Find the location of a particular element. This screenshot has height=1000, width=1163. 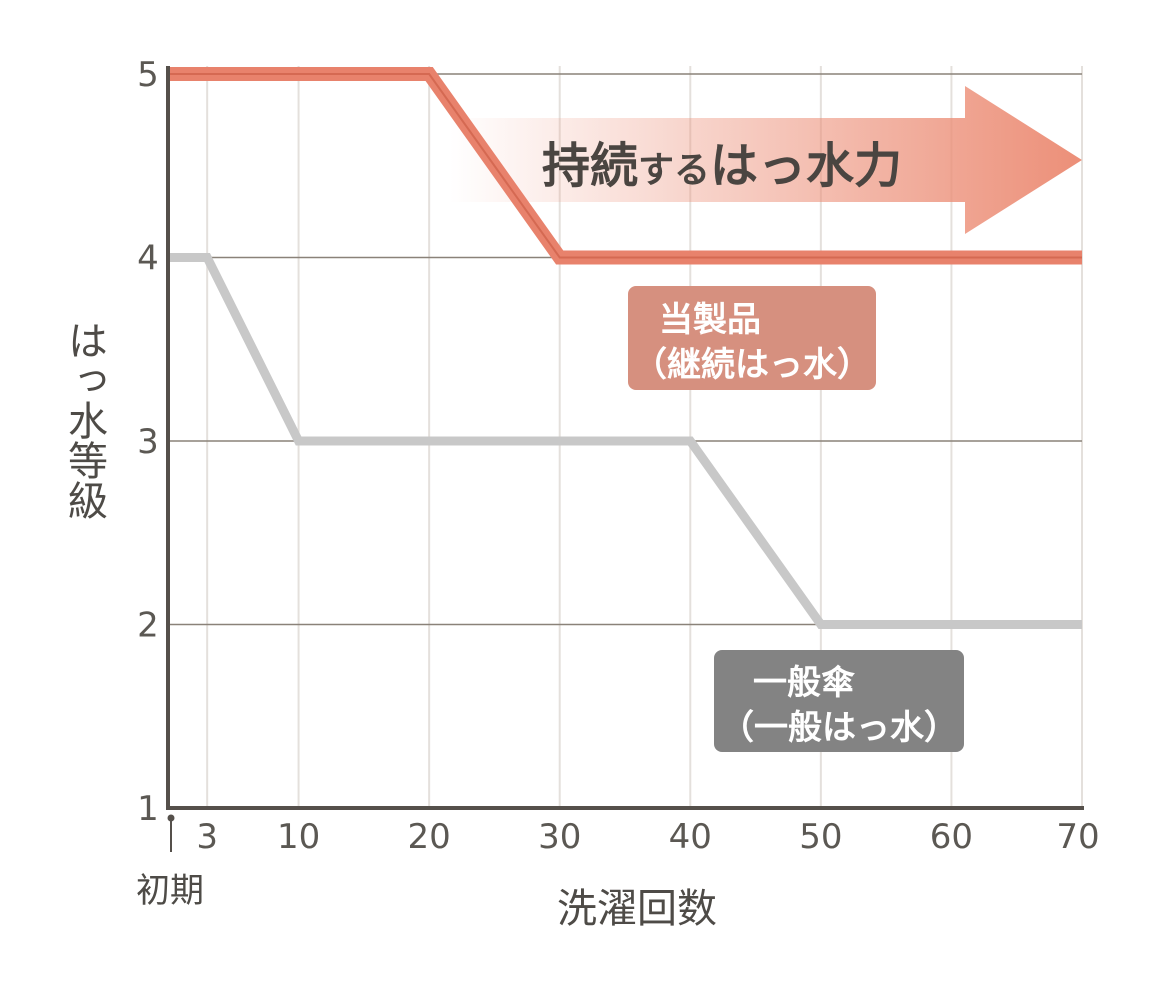

svg-text: 持続するはっ水力 is located at coordinates (722, 166).